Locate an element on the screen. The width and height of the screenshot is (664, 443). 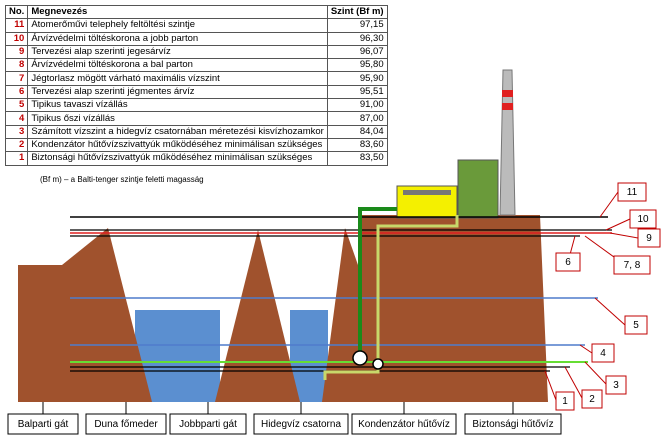
table-cell: 10 is located at coordinates (16, 38).